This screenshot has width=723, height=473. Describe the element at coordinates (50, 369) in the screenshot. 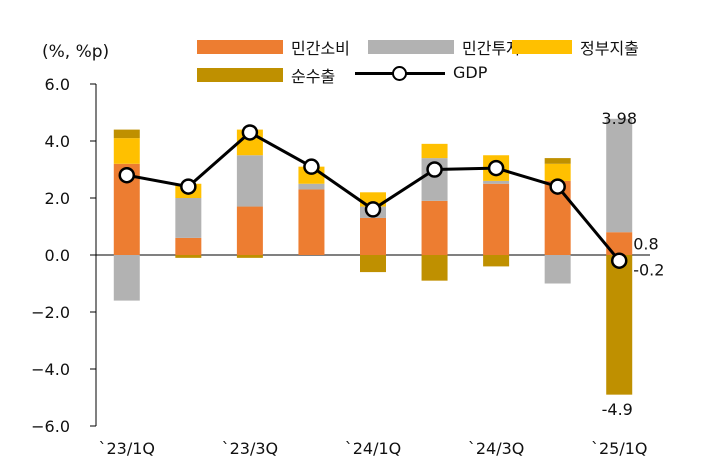

I see `y-tick-label: −4.0` at that location.